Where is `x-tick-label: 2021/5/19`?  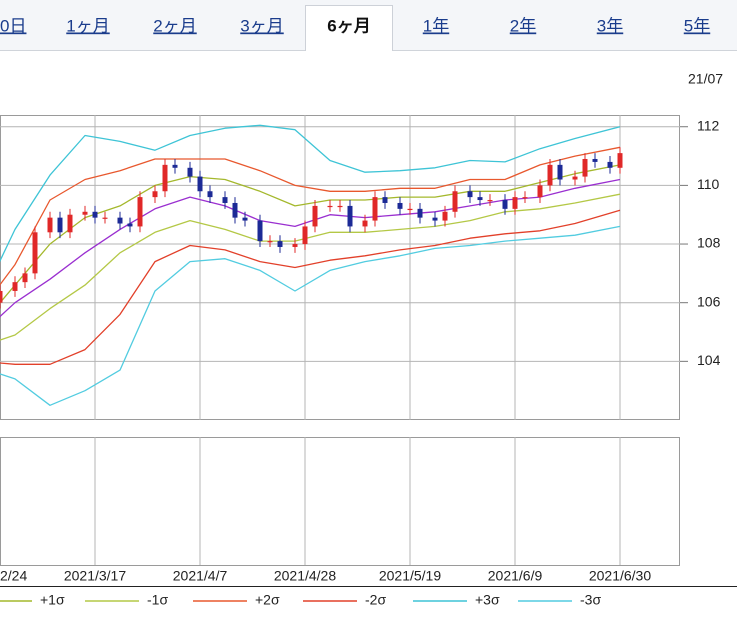 x-tick-label: 2021/5/19 is located at coordinates (410, 576).